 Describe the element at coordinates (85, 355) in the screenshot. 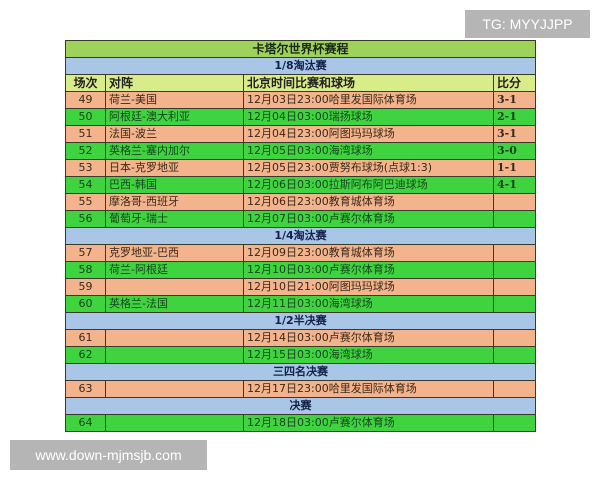

I see `cell-no: 62` at that location.